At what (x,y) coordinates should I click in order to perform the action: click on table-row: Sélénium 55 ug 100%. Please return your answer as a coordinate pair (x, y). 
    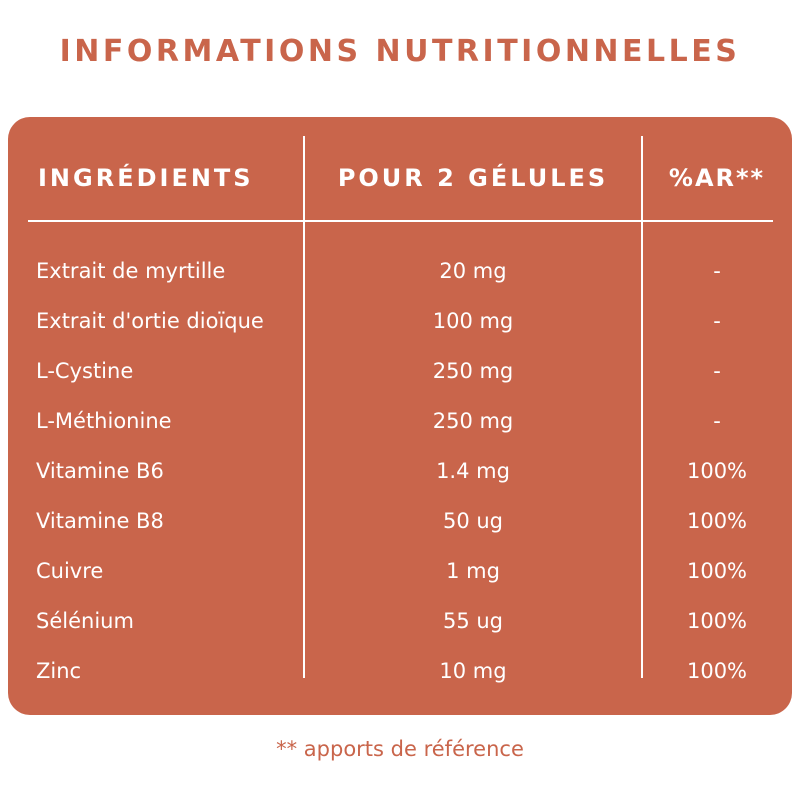
    Looking at the image, I should click on (400, 621).